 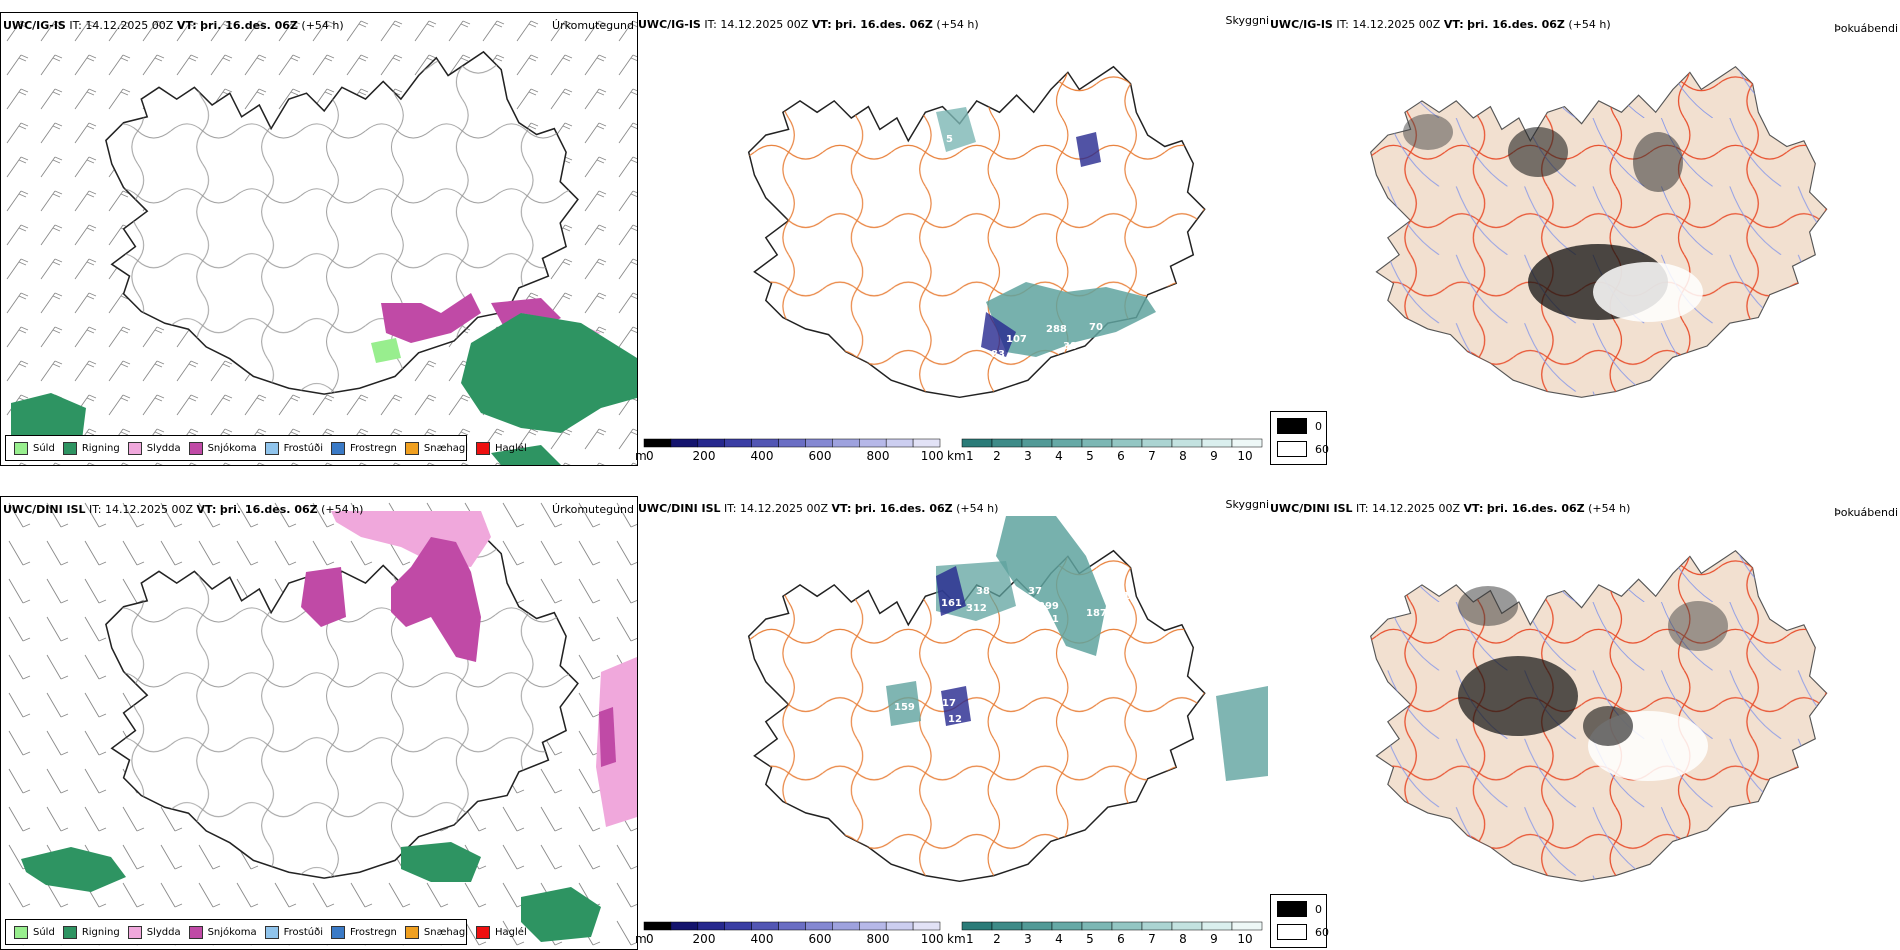 What do you see at coordinates (44, 509) in the screenshot?
I see `model-name: UWC/DINI ISL` at bounding box center [44, 509].